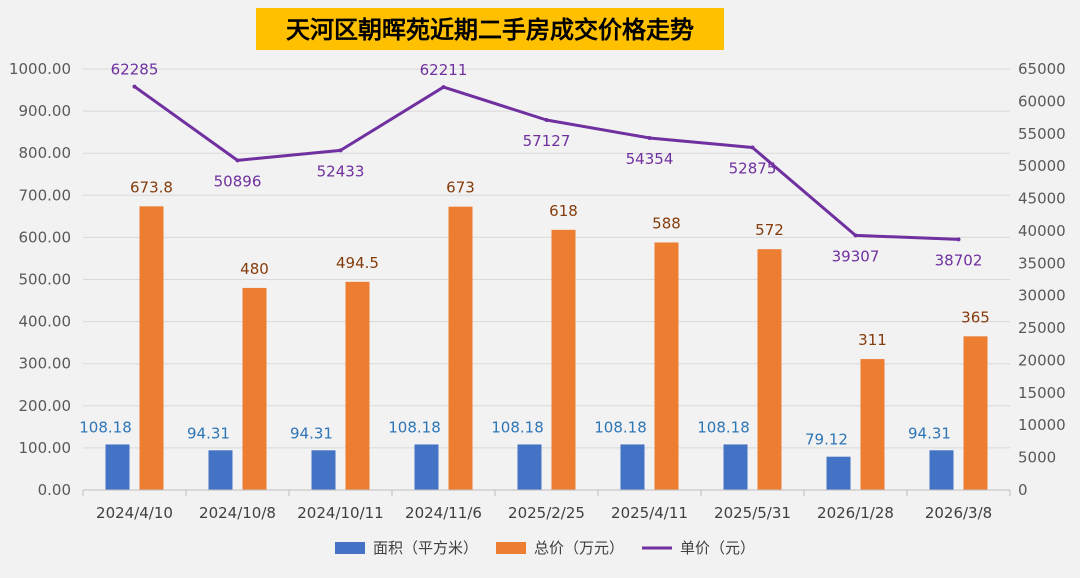  I want to click on total-price-bar-label: 572, so click(769, 230).